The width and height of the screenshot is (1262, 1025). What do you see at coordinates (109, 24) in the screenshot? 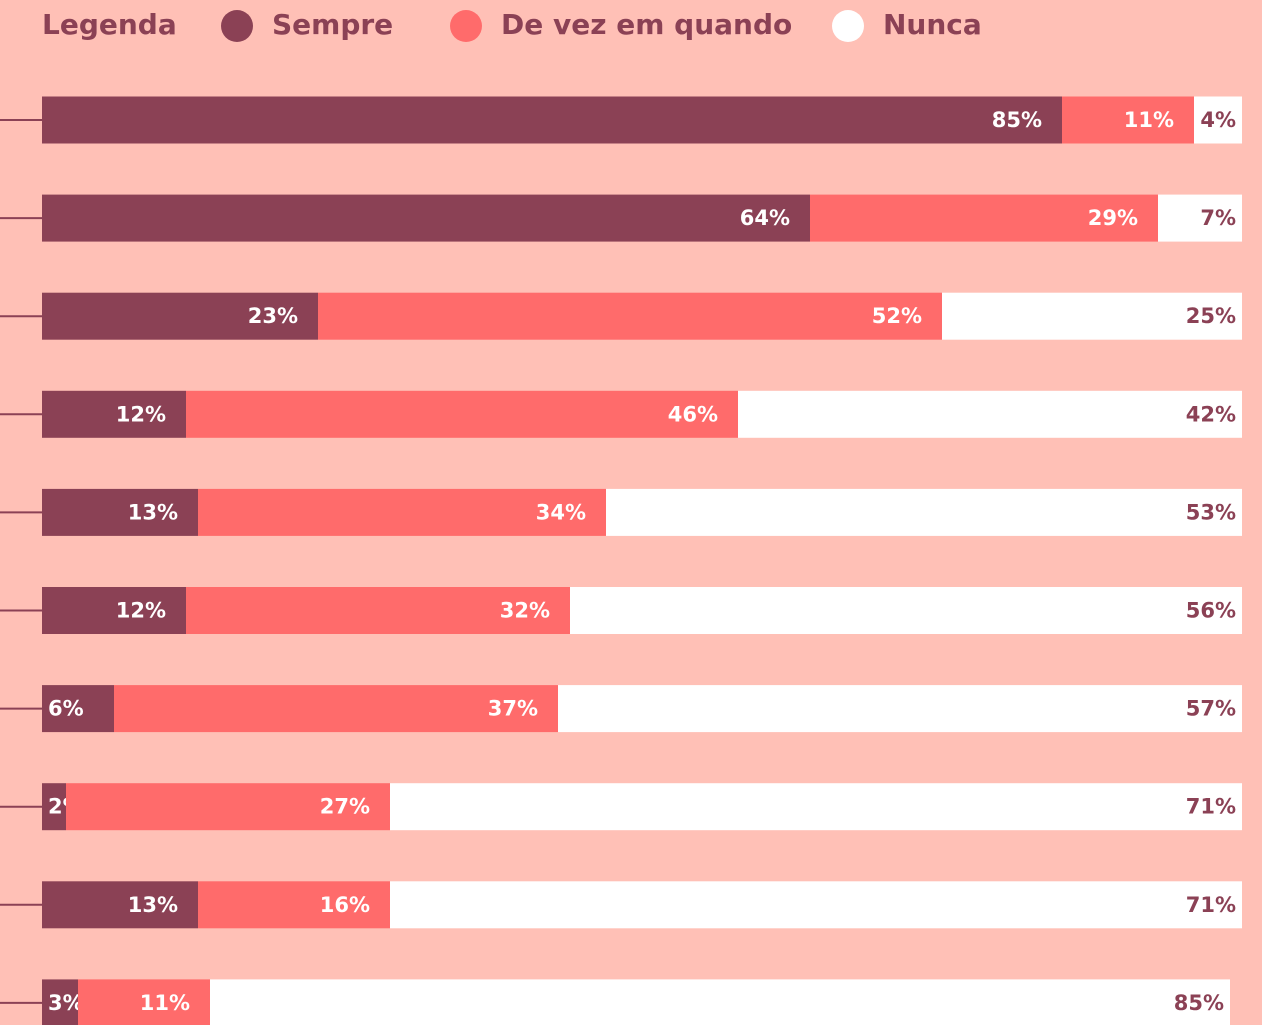
I see `legend-title: Legenda` at bounding box center [109, 24].